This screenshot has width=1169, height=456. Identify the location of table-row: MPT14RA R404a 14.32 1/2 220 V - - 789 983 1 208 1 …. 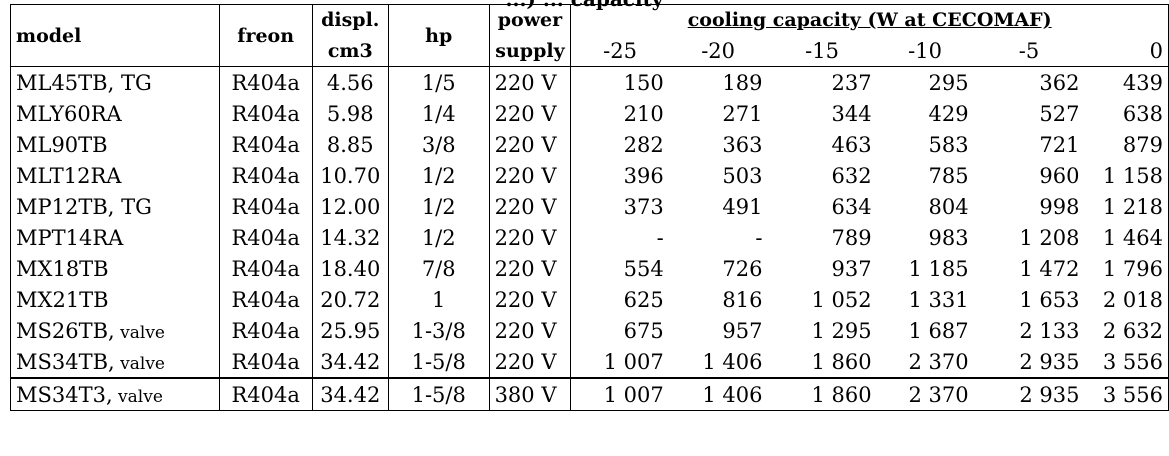
(589, 237).